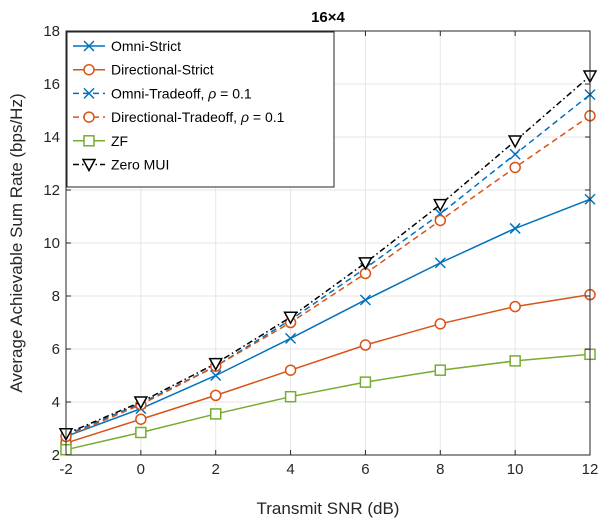 The height and width of the screenshot is (525, 613). I want to click on legend-entry: Directional-Tradeoff, ρ = 0.1, so click(179, 117).